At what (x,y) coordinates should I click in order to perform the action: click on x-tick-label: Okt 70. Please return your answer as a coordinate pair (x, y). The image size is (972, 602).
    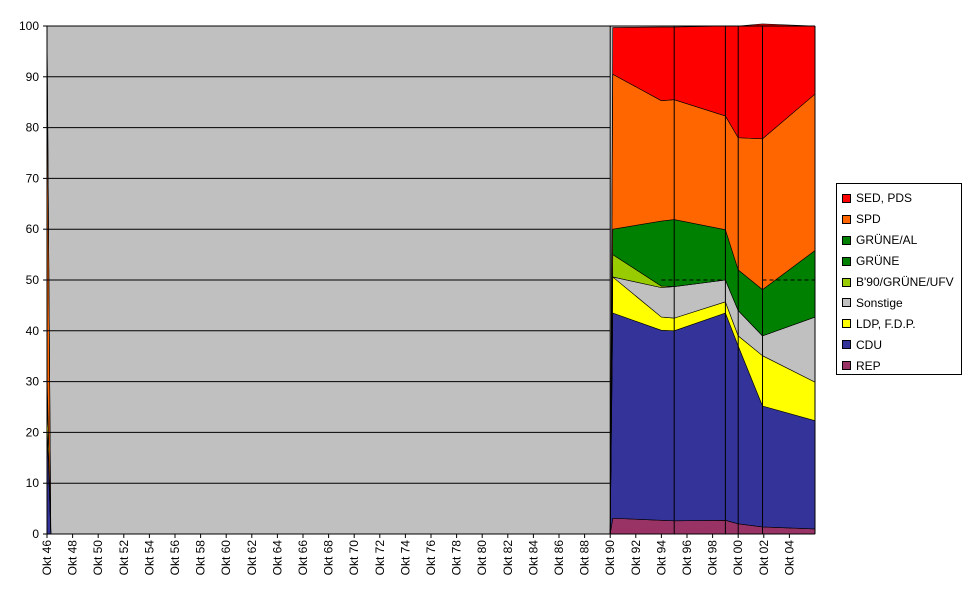
    Looking at the image, I should click on (354, 558).